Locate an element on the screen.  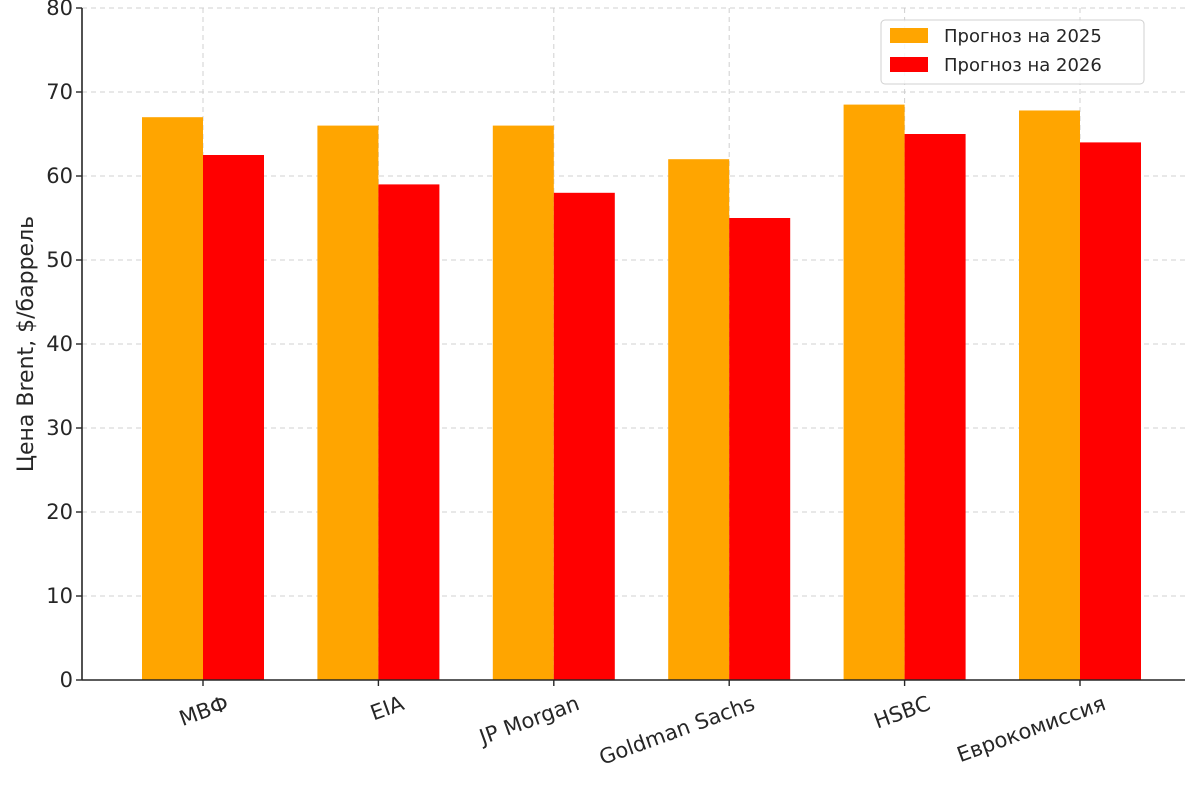
y-tick-label-6: 60 is located at coordinates (59, 176).